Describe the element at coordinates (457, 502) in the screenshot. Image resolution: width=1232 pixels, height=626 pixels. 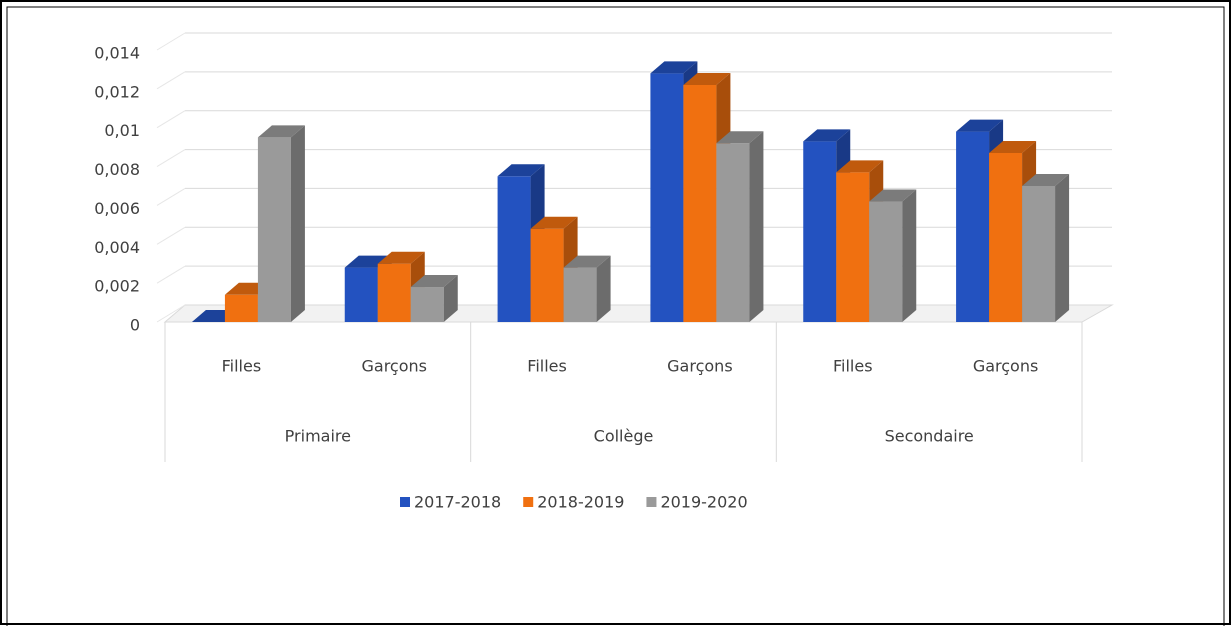
I see `legend-label: 2017-2018` at that location.